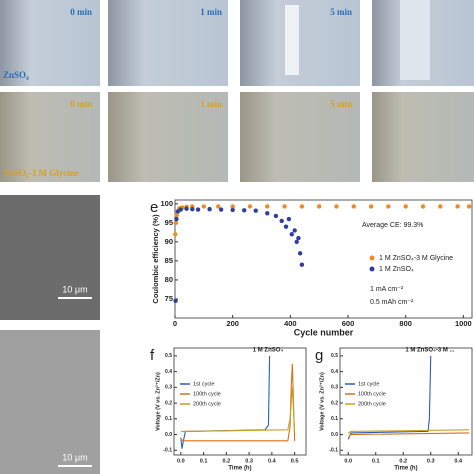  I want to click on x-axis-label: Cycle number, so click(324, 332).